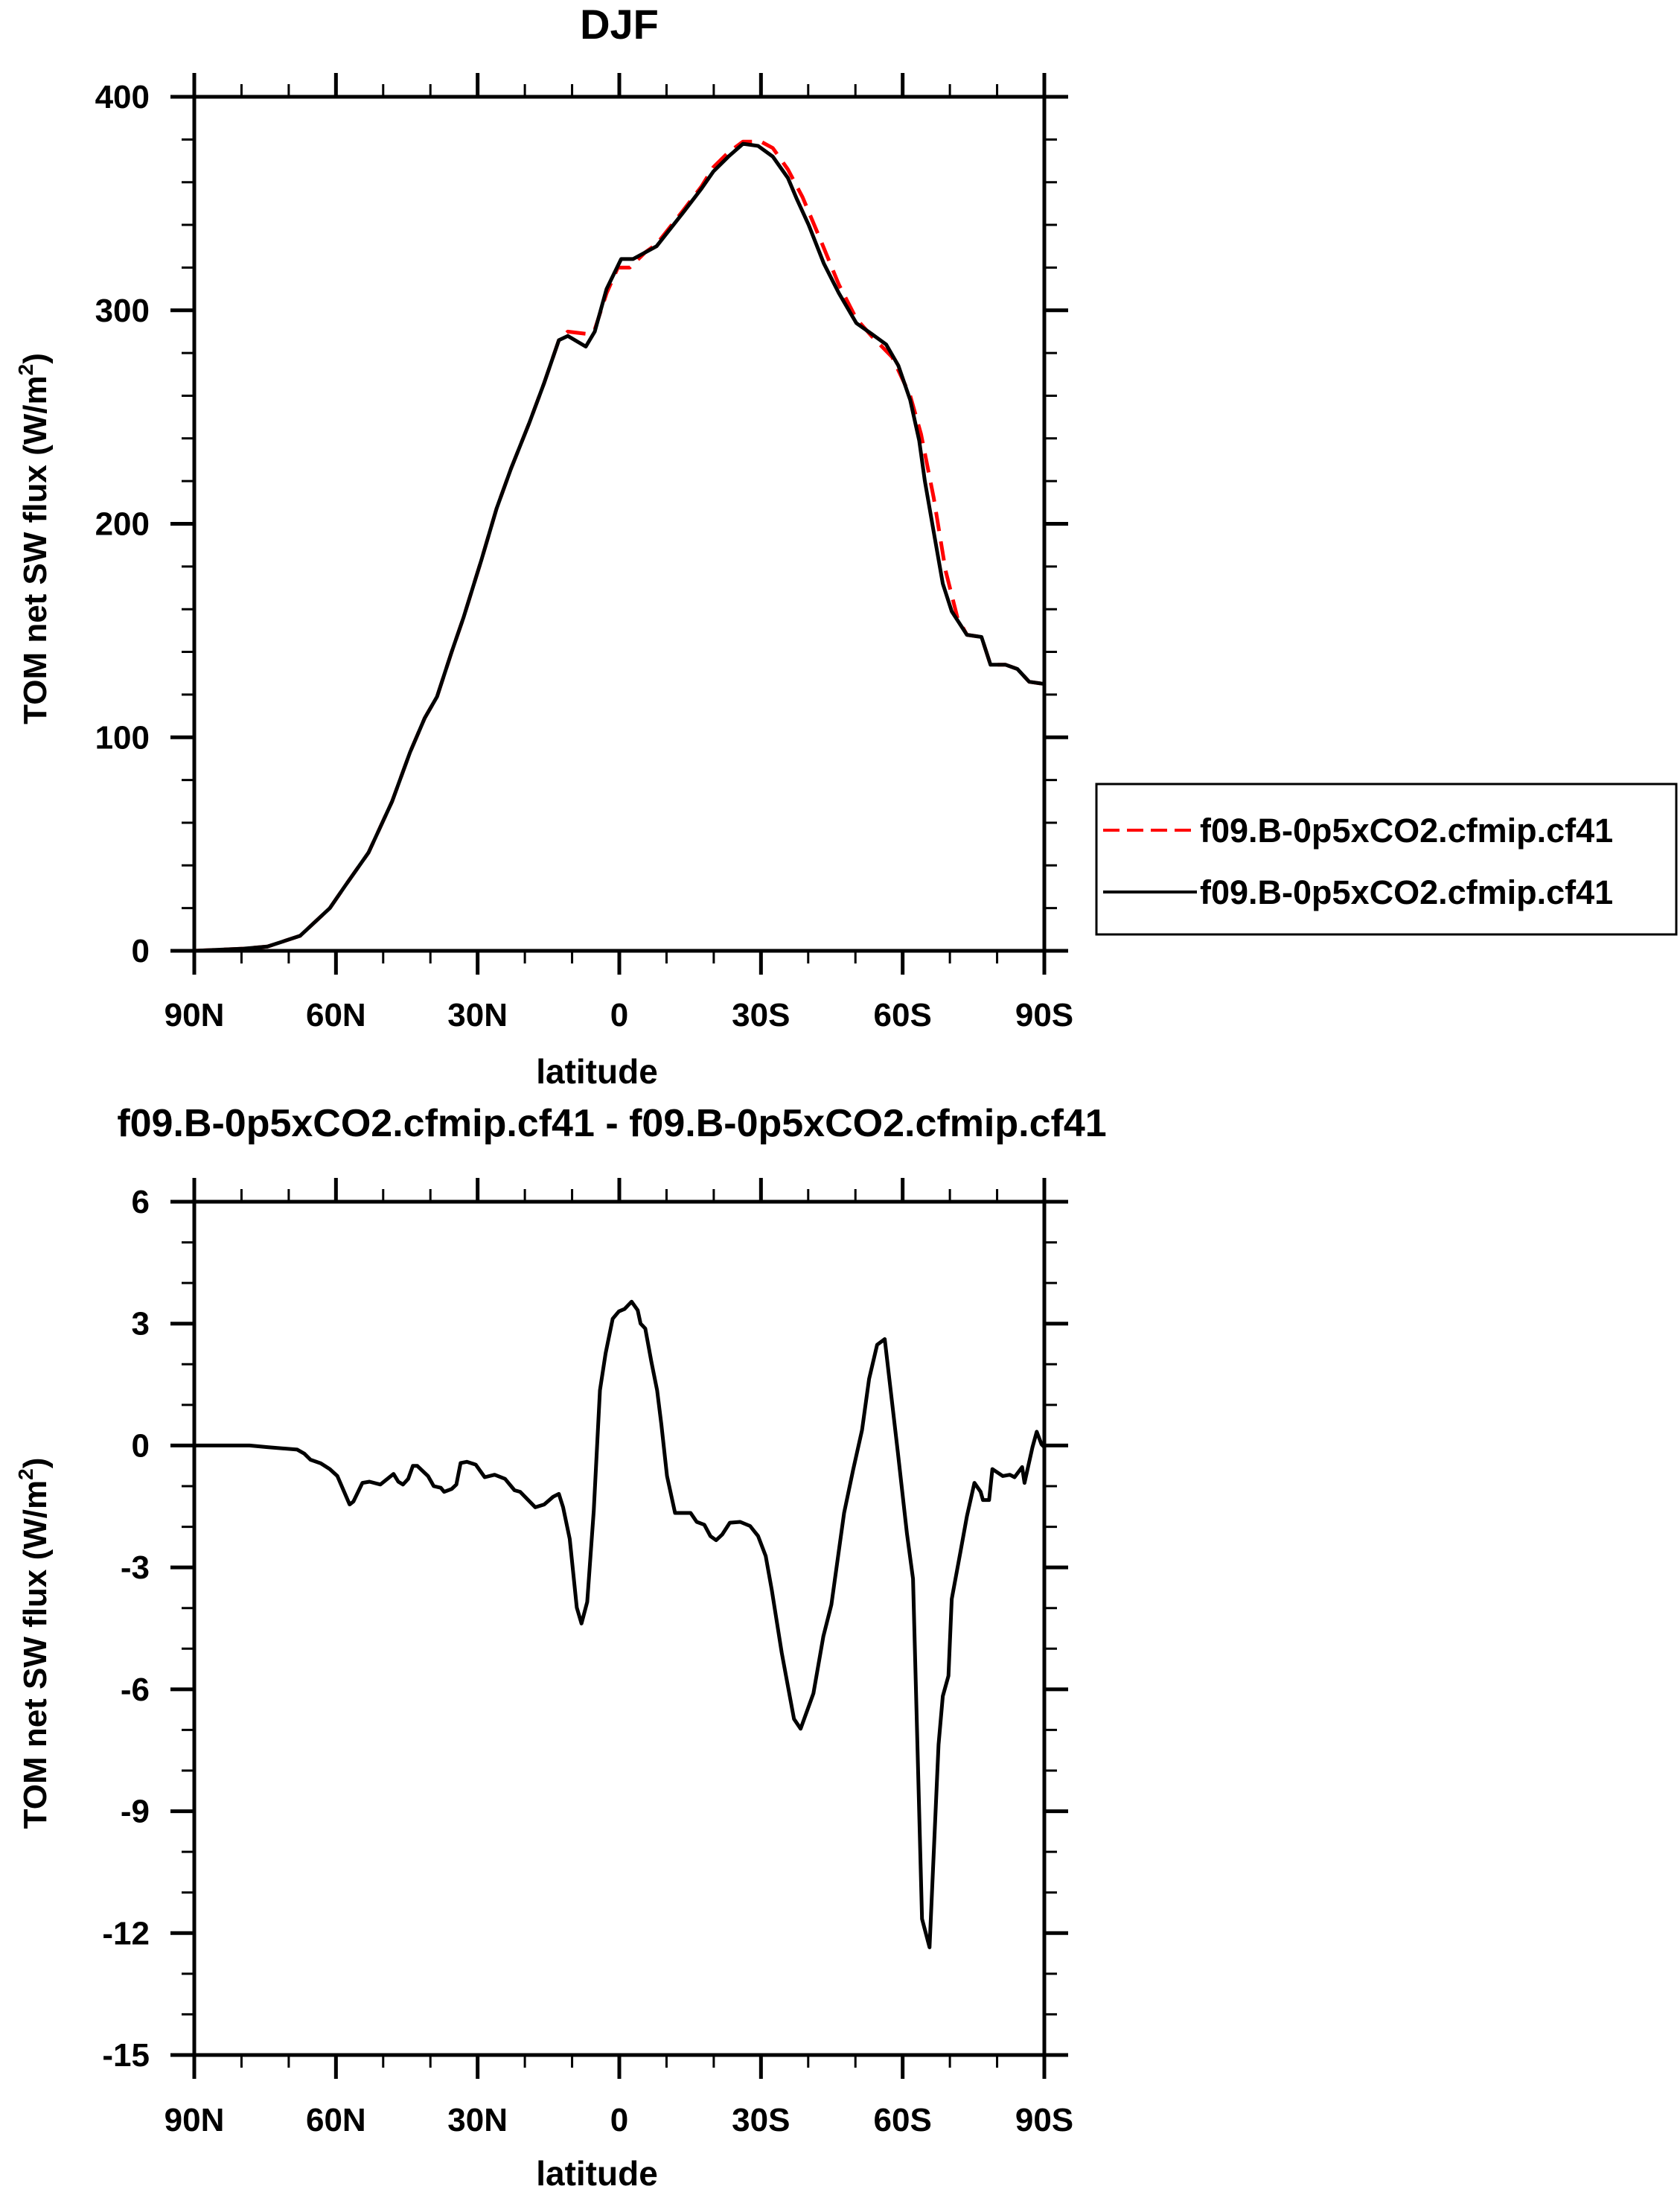 Image resolution: width=1680 pixels, height=2192 pixels. I want to click on legend-box, so click(1386, 859).